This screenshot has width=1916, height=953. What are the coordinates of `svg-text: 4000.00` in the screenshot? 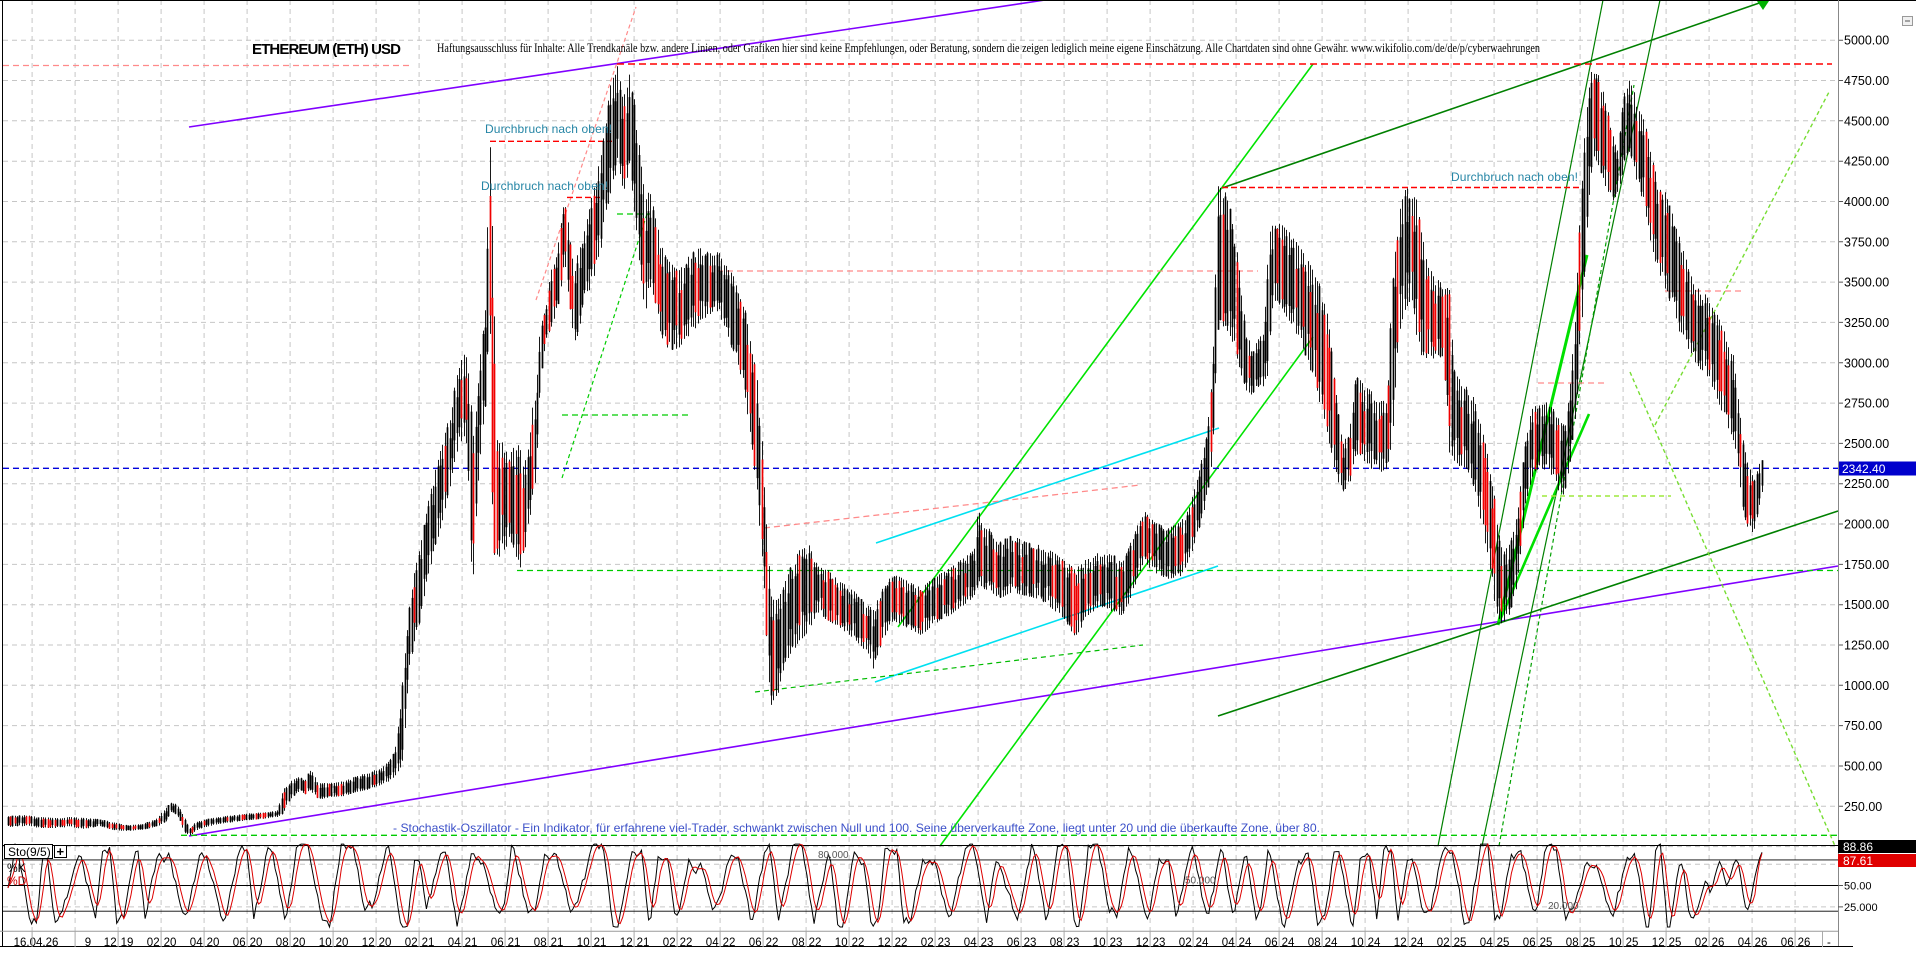 It's located at (1866, 202).